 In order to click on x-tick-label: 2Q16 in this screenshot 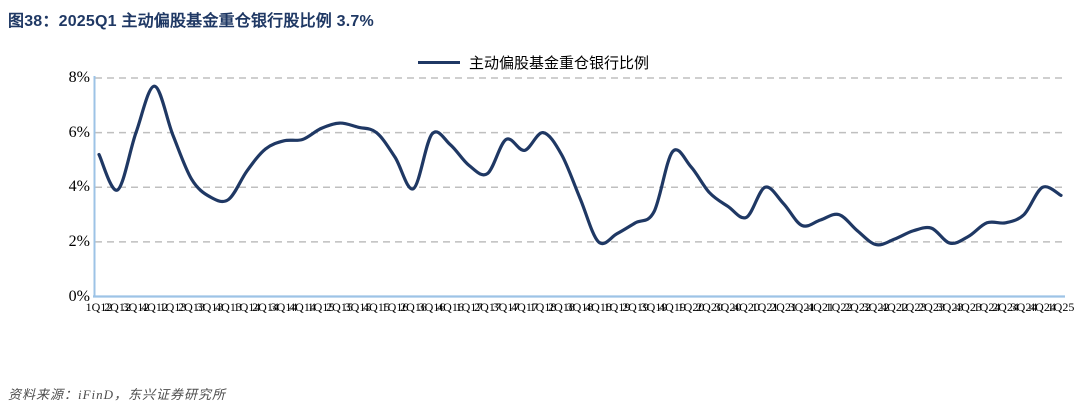, I will do `click(413, 307)`.